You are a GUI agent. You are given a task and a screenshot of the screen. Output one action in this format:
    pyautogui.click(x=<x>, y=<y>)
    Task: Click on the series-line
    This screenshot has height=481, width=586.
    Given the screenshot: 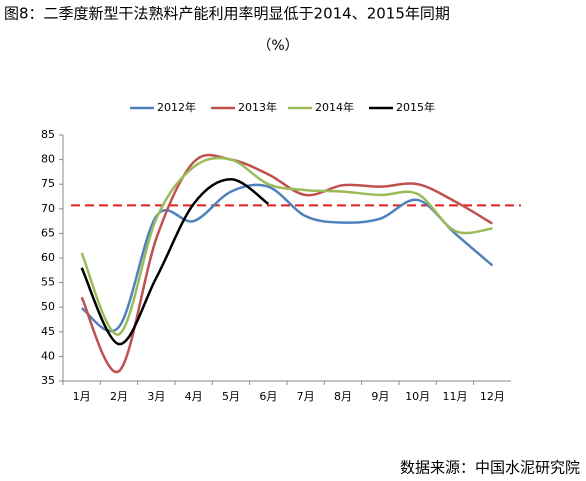 What is the action you would take?
    pyautogui.click(x=175, y=262)
    